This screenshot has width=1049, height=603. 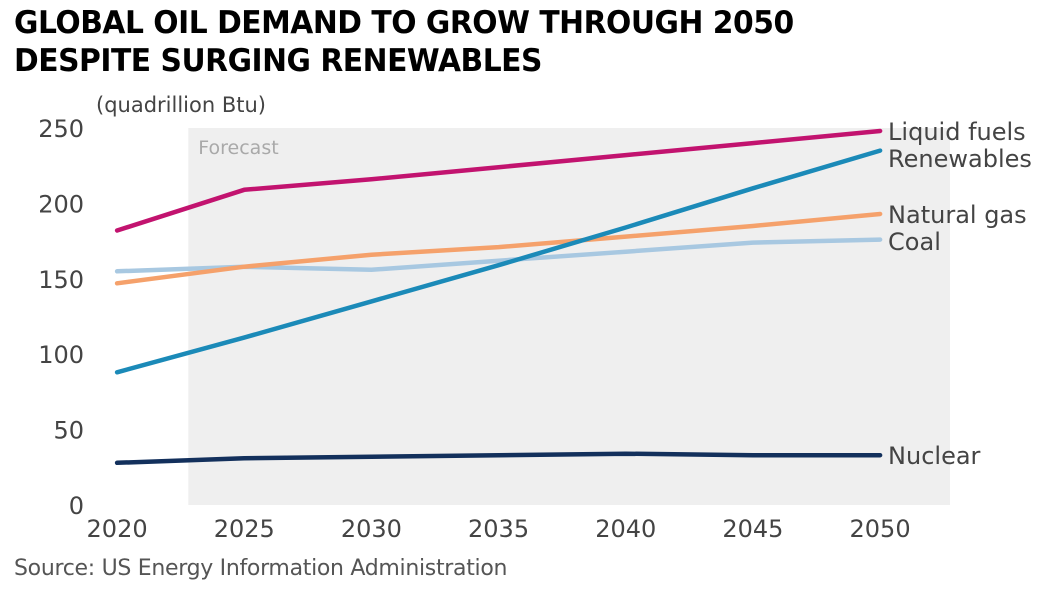 I want to click on x-tick-label: 2050, so click(x=880, y=529).